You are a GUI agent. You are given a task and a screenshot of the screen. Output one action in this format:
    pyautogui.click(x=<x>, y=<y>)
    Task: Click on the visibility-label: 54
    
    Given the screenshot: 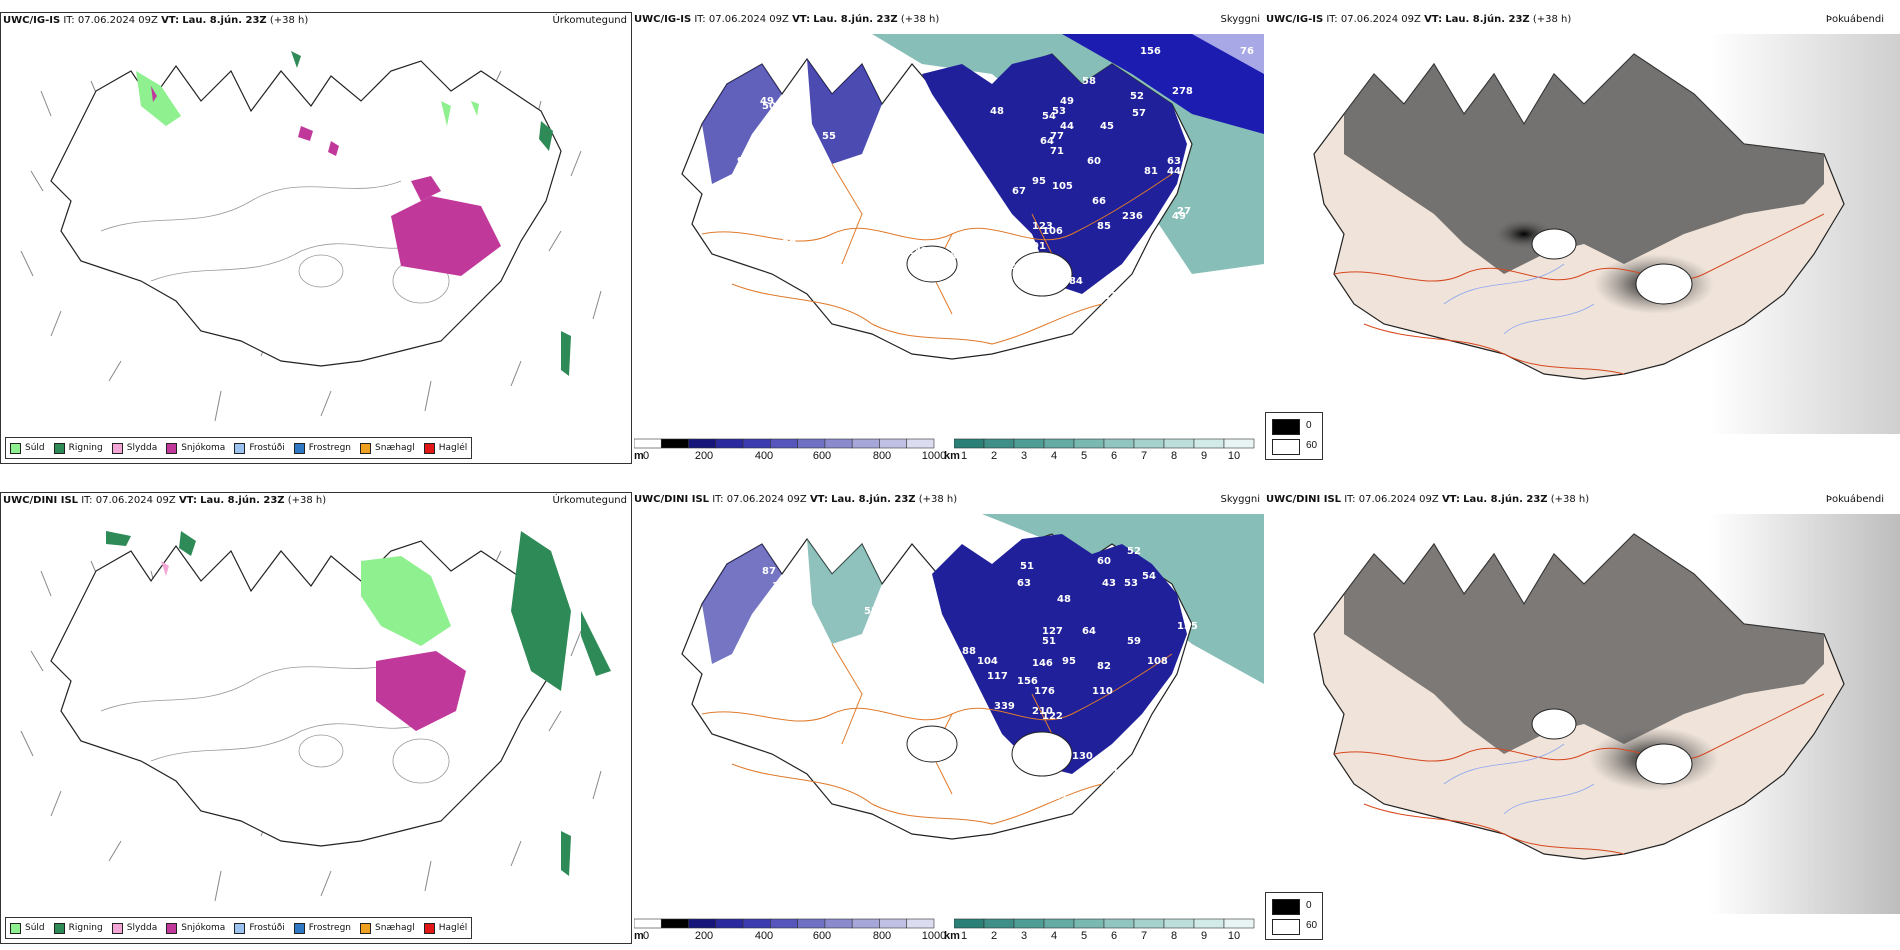 What is the action you would take?
    pyautogui.click(x=1149, y=576)
    